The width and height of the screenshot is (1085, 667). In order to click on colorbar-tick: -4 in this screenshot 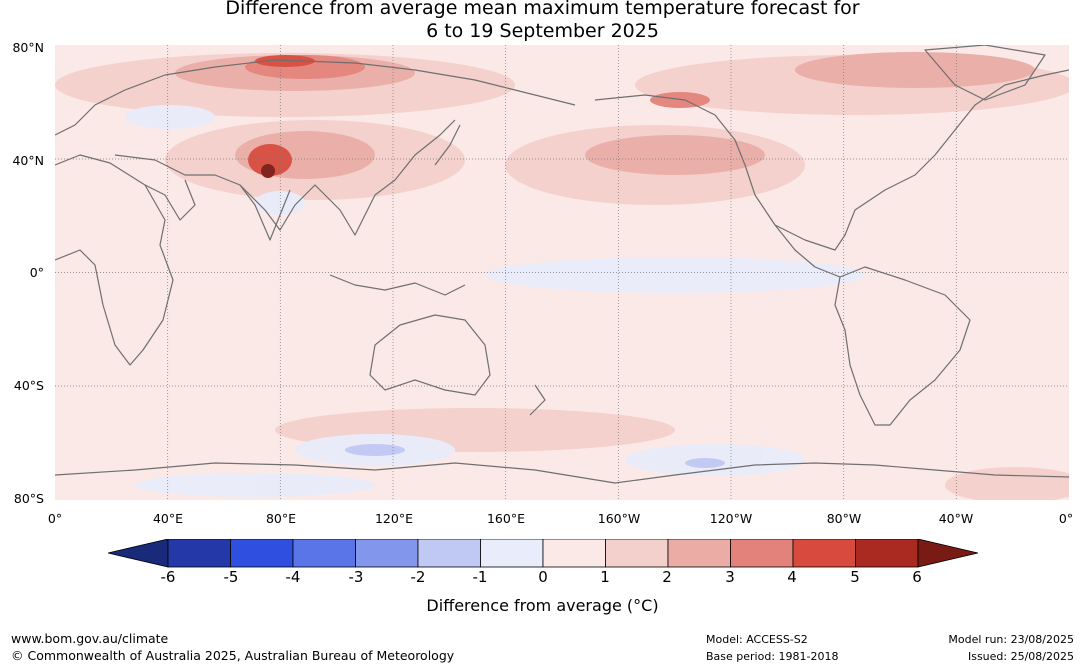, I will do `click(293, 577)`.